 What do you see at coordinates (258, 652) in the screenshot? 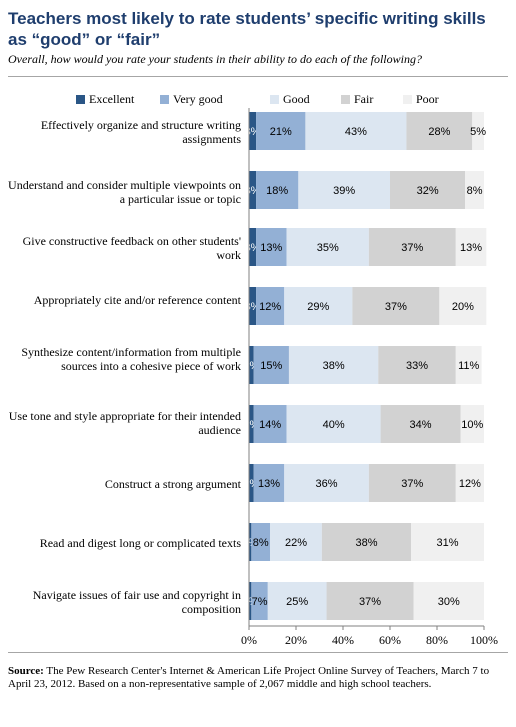
I see `bottom-divider` at bounding box center [258, 652].